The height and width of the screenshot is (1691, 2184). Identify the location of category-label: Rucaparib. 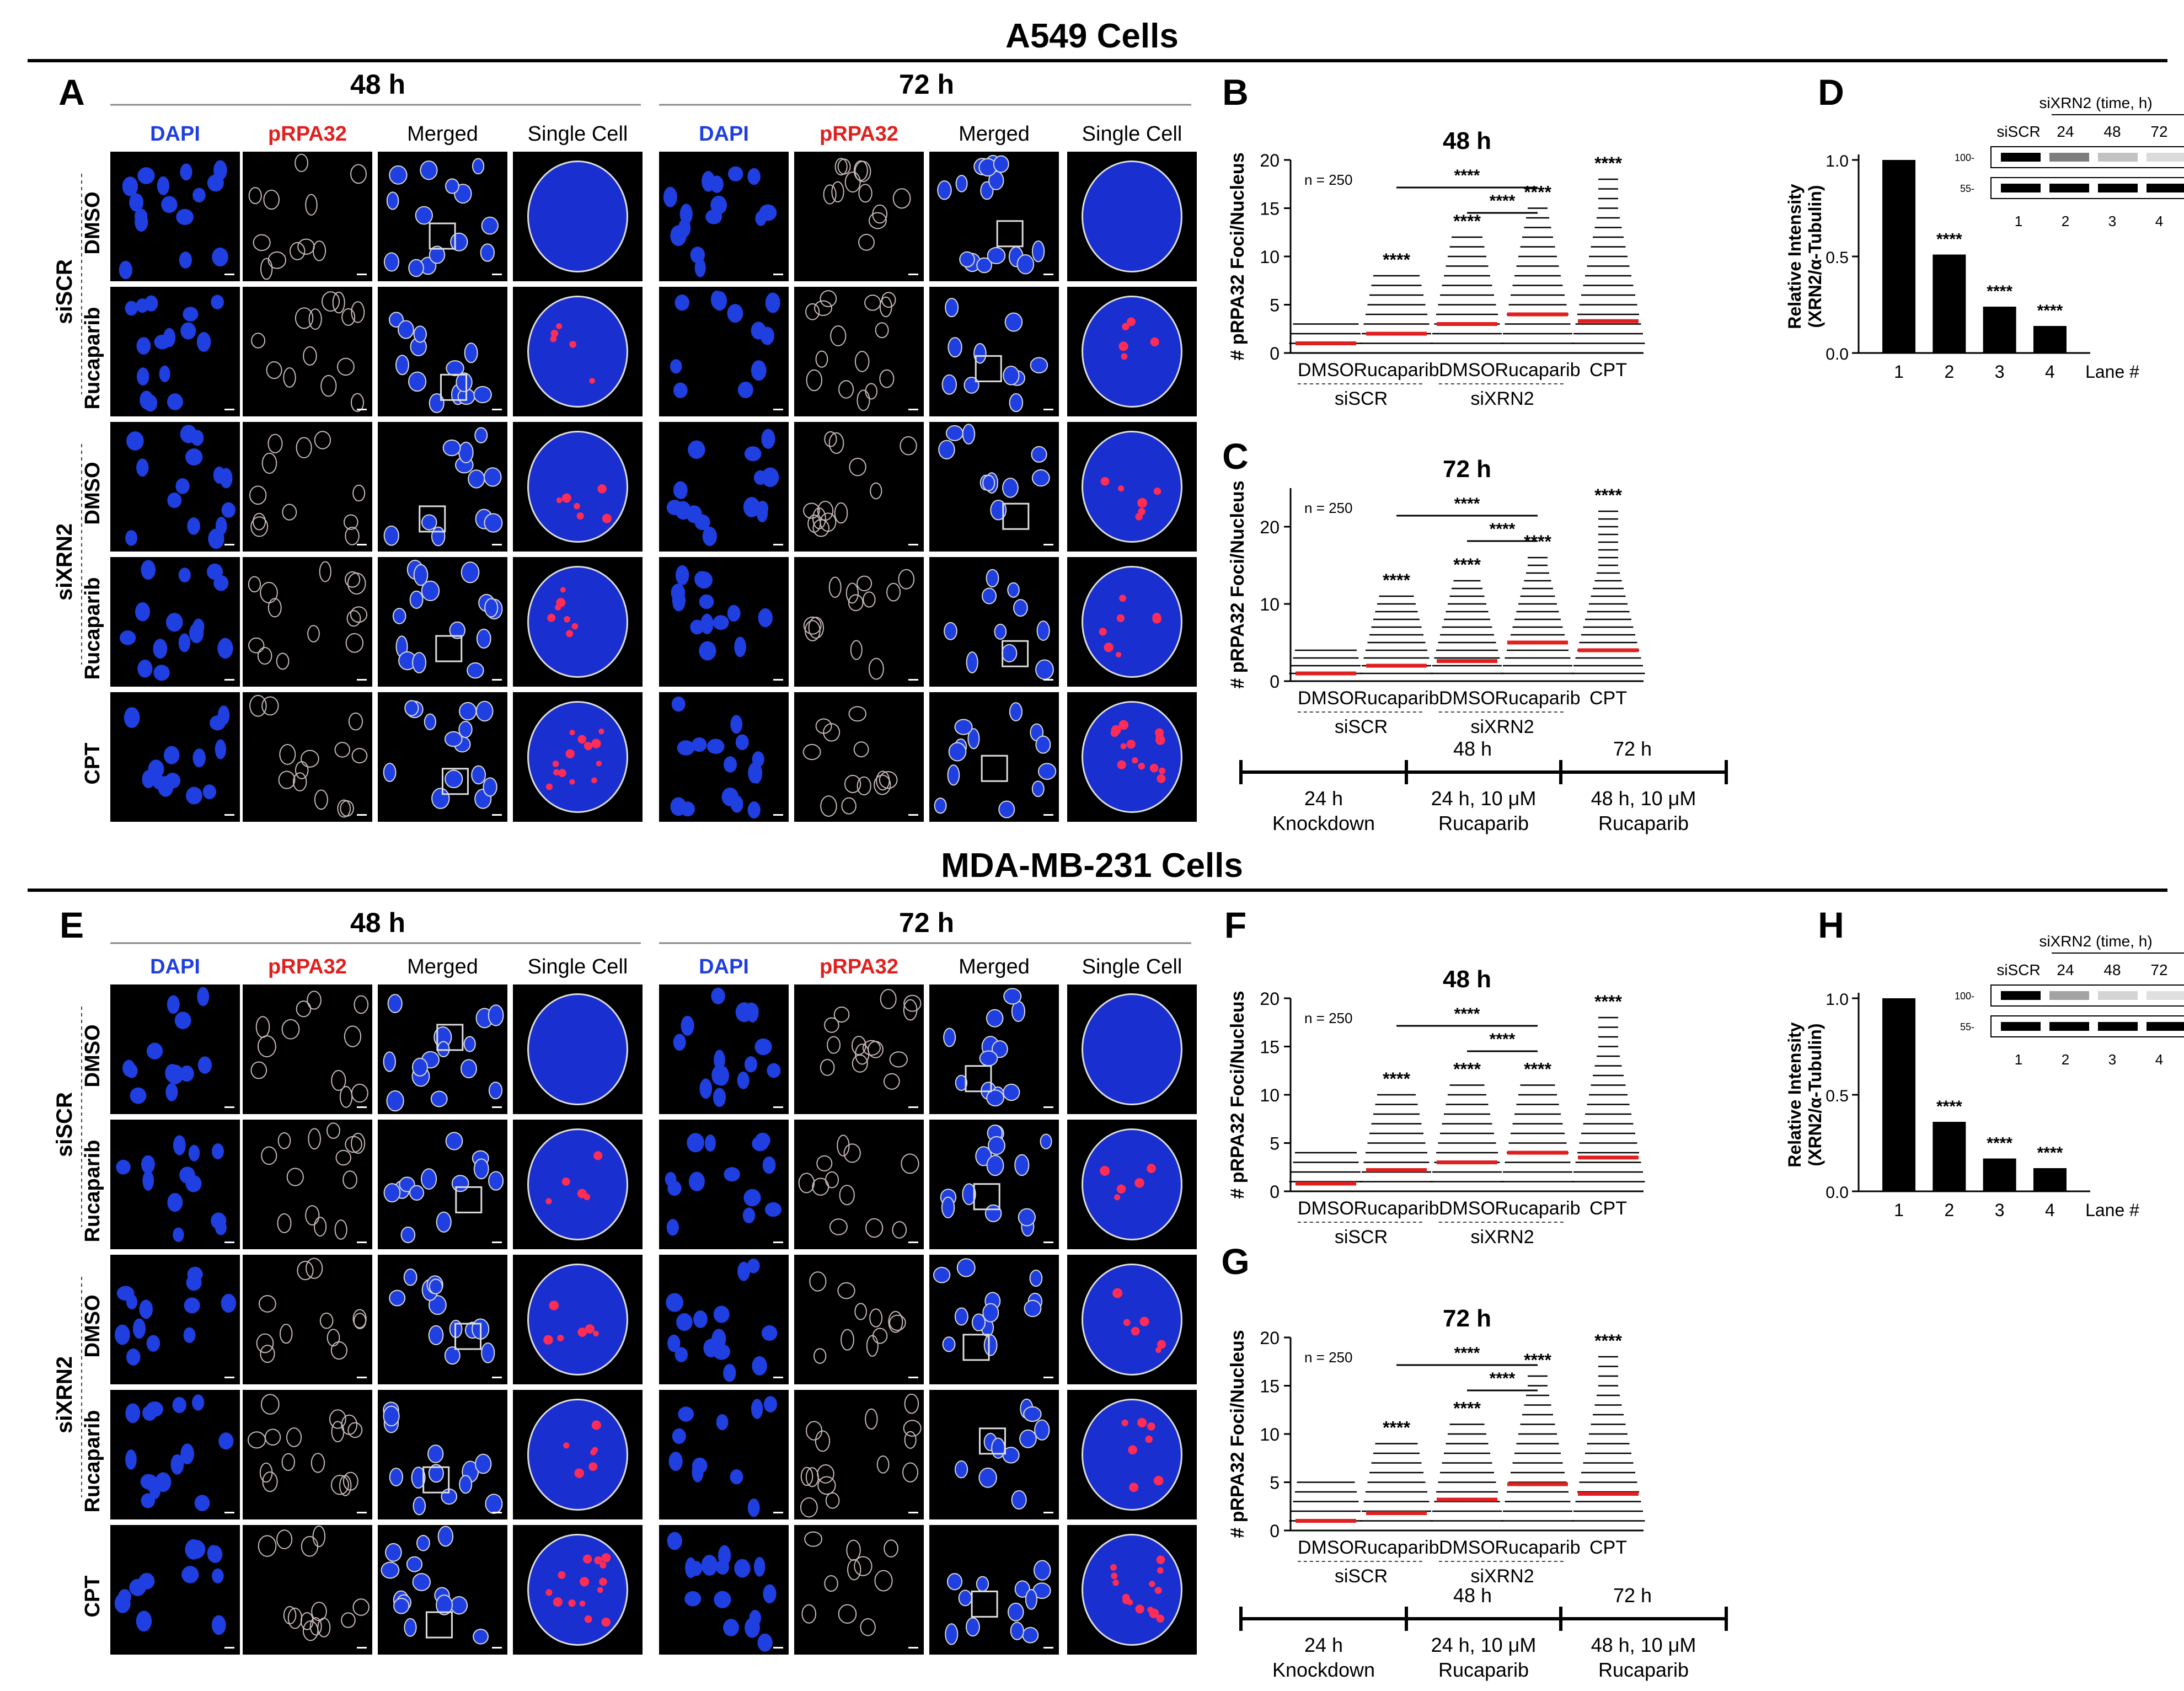
(1396, 699).